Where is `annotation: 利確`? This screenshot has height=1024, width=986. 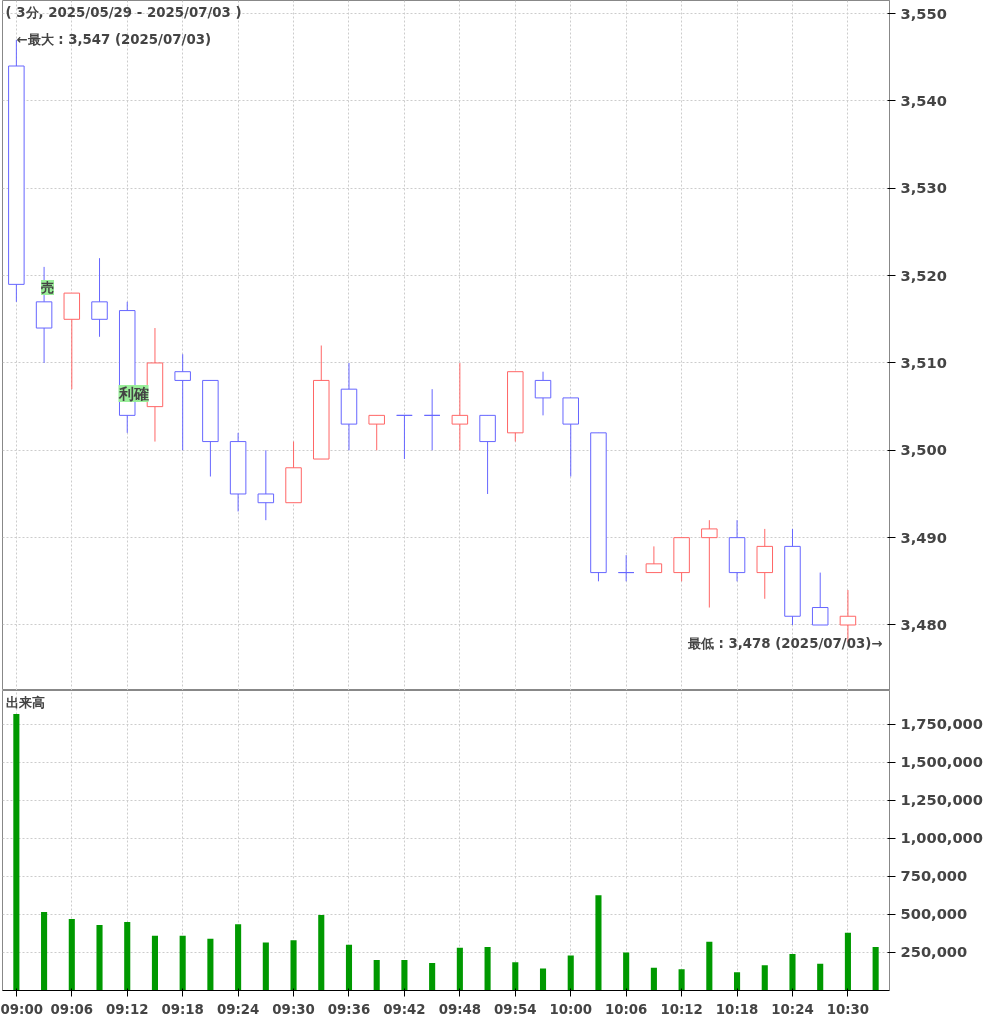
annotation: 利確 is located at coordinates (133, 393).